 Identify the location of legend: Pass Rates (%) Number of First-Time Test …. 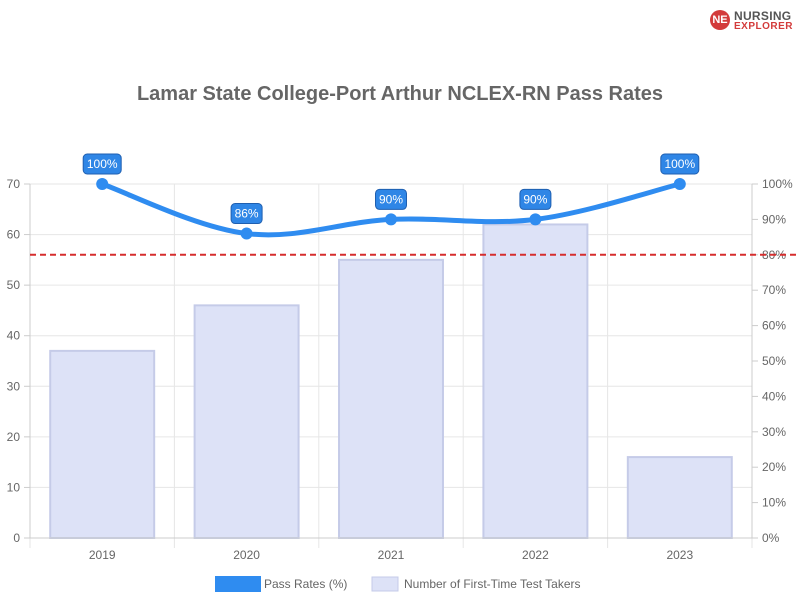
(397, 584).